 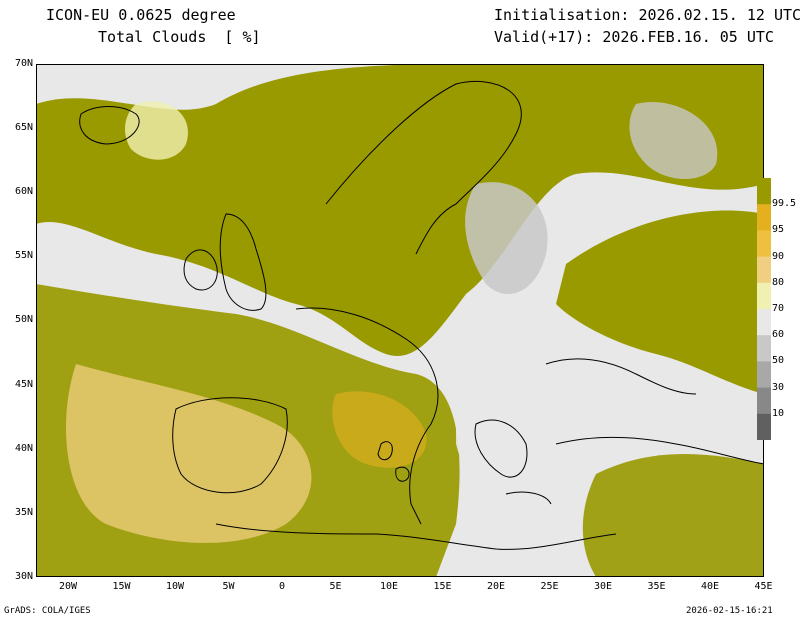 What do you see at coordinates (121, 586) in the screenshot?
I see `lon-label: 15W` at bounding box center [121, 586].